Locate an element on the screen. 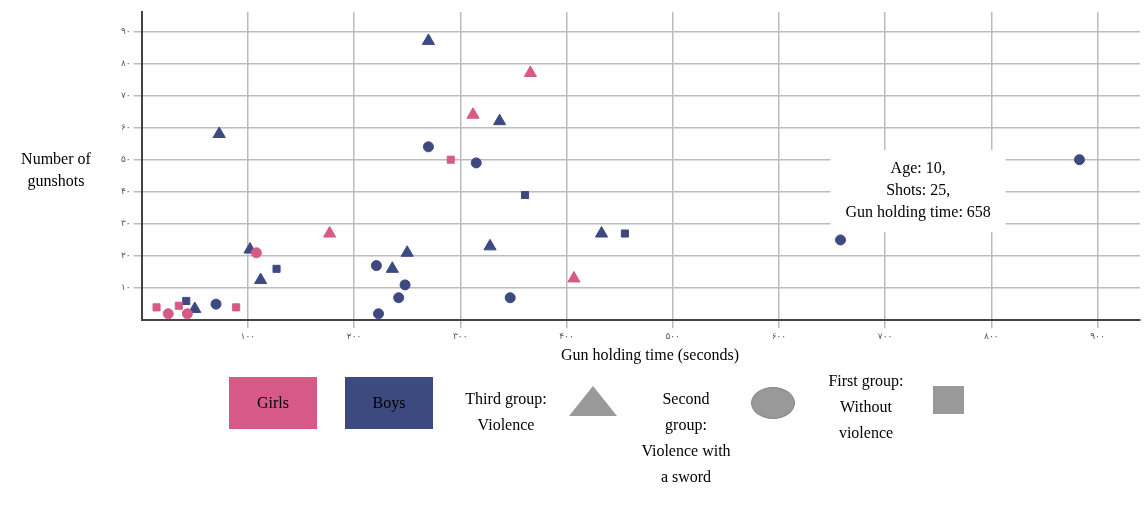 The width and height of the screenshot is (1148, 514). x-tick-label: ۵۰۰ is located at coordinates (672, 335).